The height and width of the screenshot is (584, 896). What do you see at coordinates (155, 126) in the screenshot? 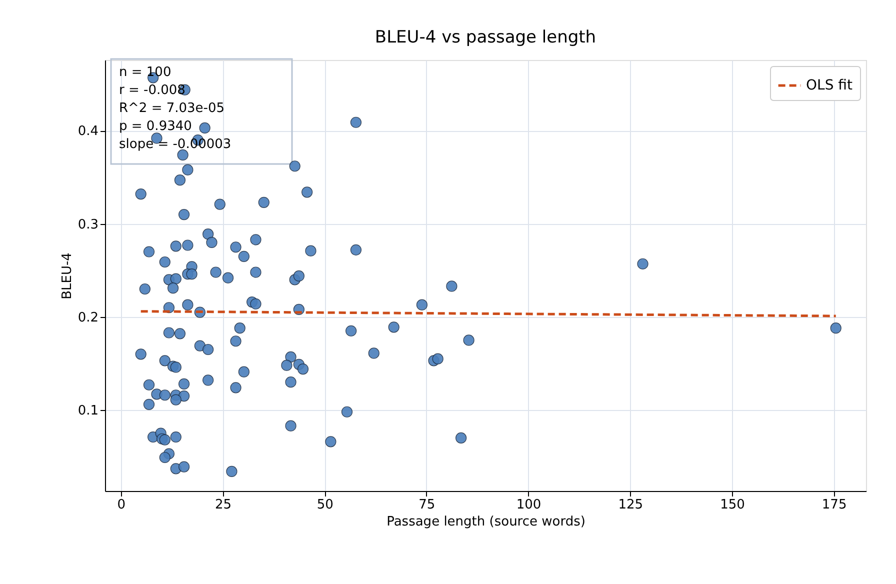
I see `annotation: p = 0.9340` at bounding box center [155, 126].